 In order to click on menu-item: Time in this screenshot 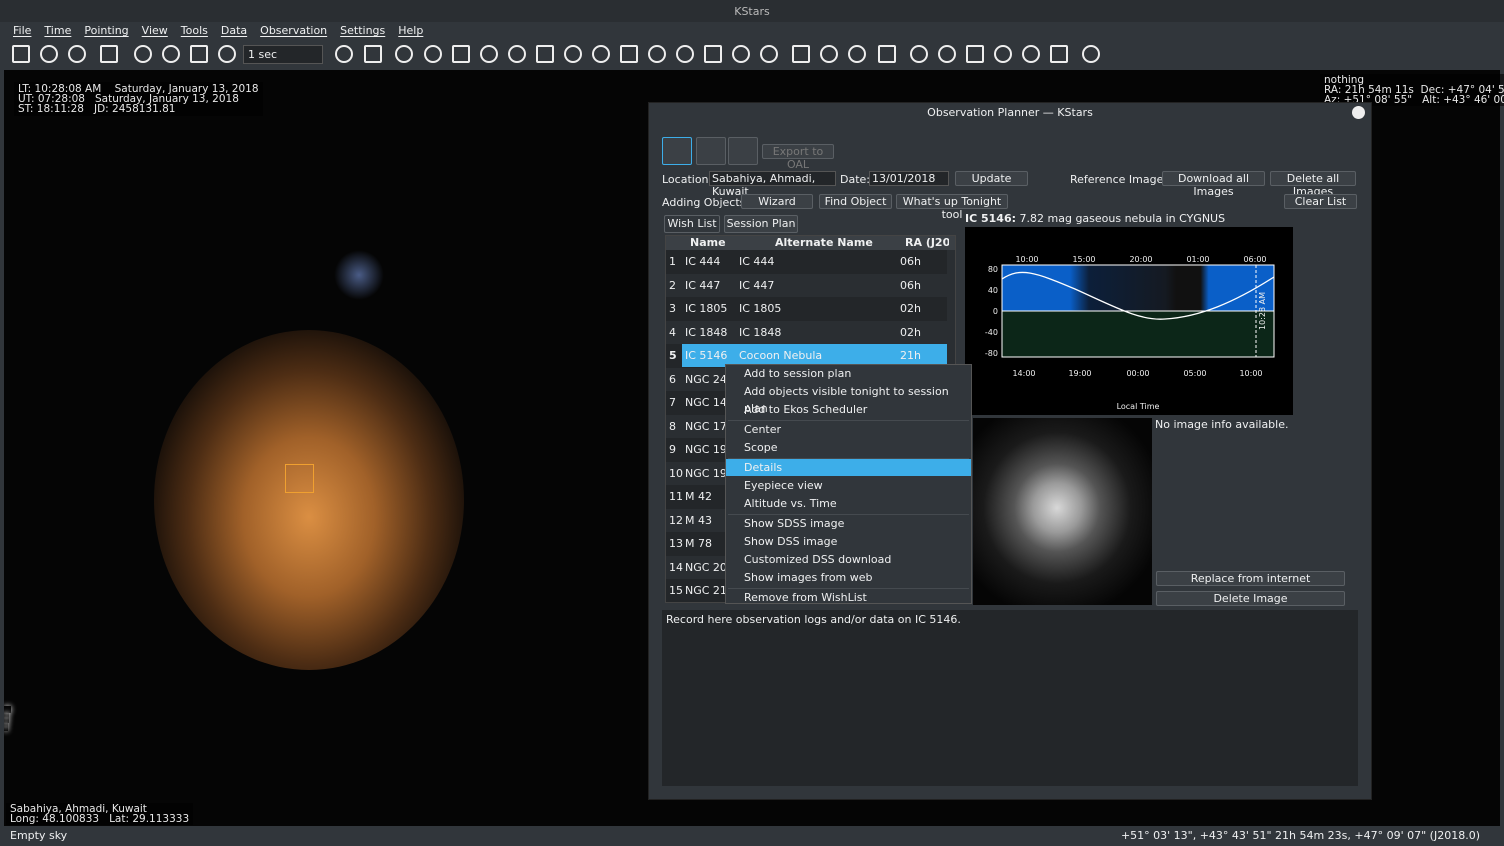, I will do `click(58, 30)`.